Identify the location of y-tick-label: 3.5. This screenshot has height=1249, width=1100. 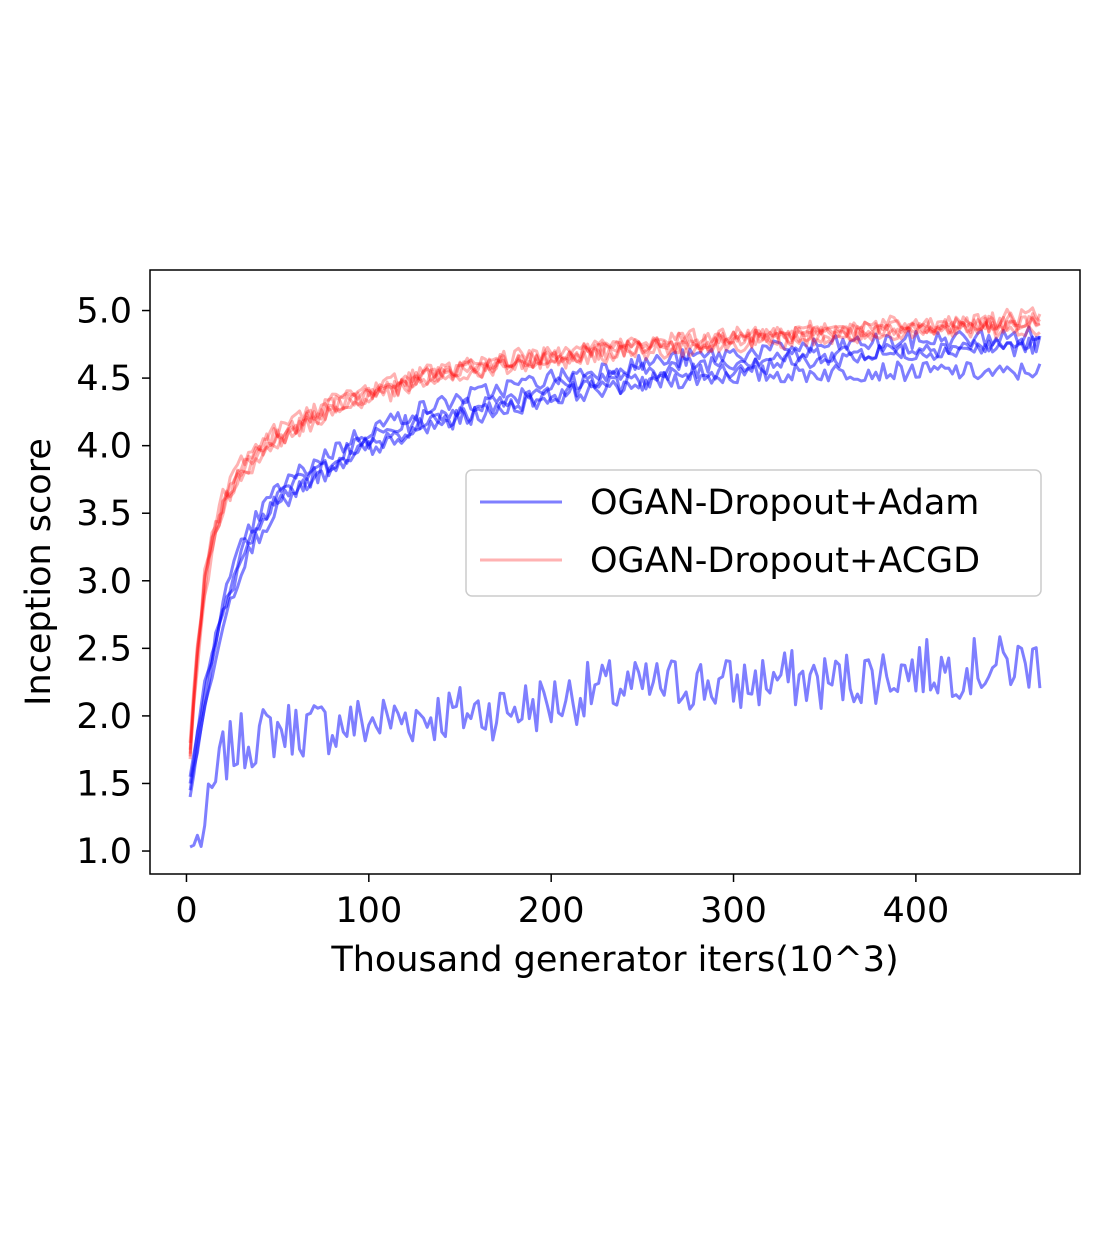
(104, 514).